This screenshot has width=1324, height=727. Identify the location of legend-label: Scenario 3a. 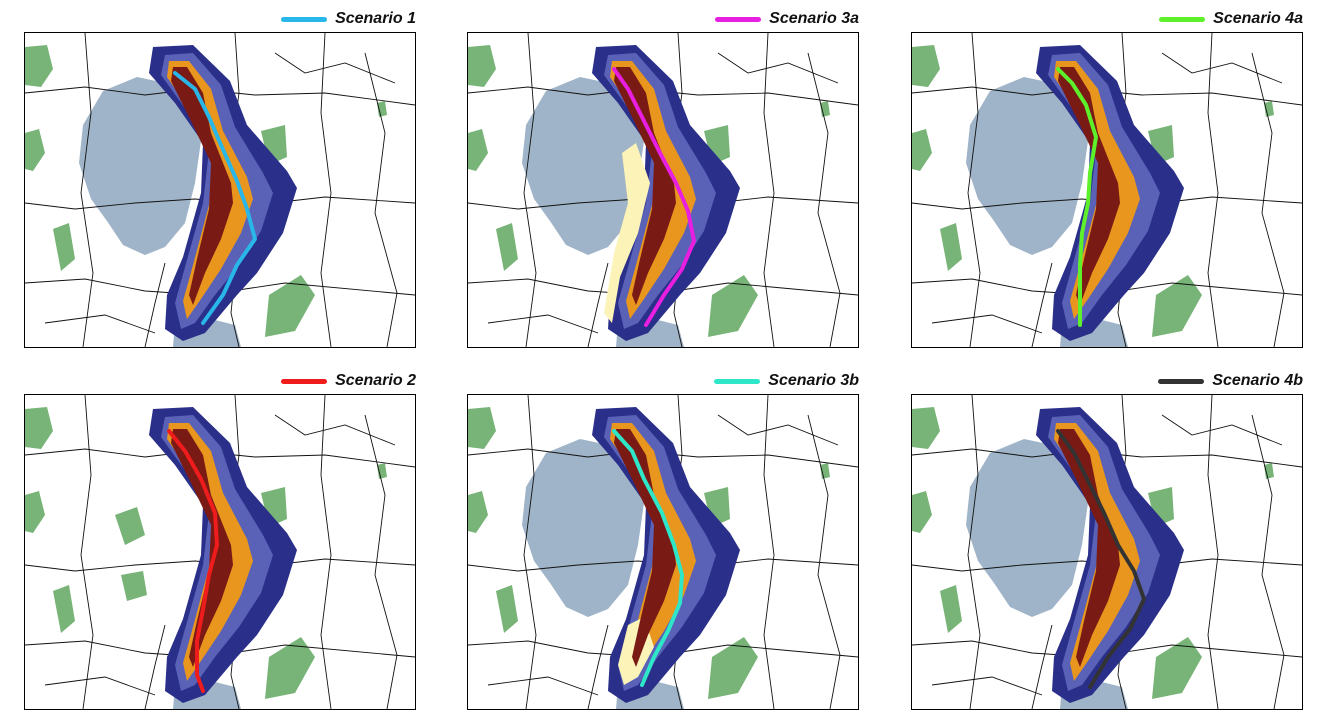
(814, 18).